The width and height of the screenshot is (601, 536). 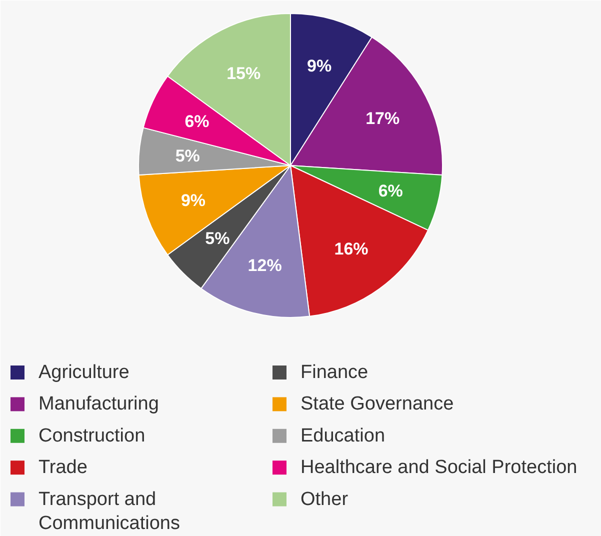 What do you see at coordinates (324, 499) in the screenshot?
I see `legend-label: Other` at bounding box center [324, 499].